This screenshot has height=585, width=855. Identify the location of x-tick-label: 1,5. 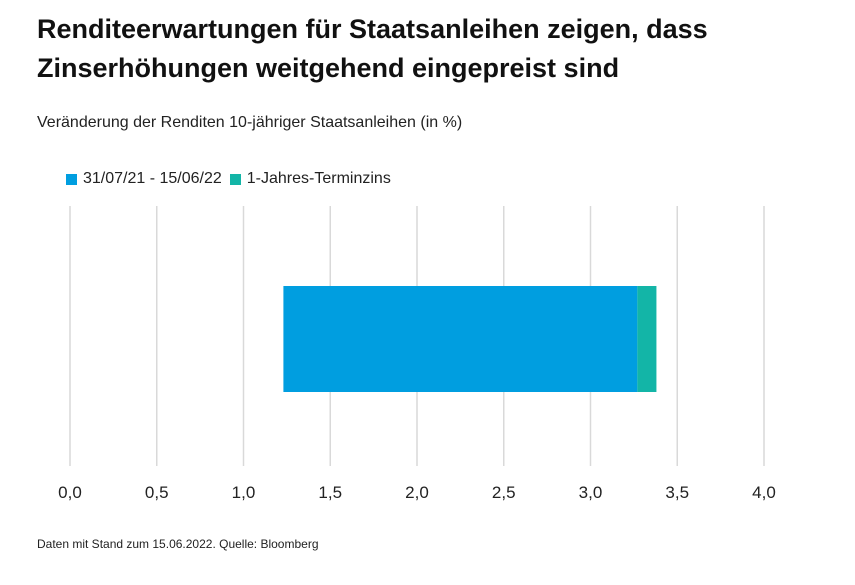
(330, 492).